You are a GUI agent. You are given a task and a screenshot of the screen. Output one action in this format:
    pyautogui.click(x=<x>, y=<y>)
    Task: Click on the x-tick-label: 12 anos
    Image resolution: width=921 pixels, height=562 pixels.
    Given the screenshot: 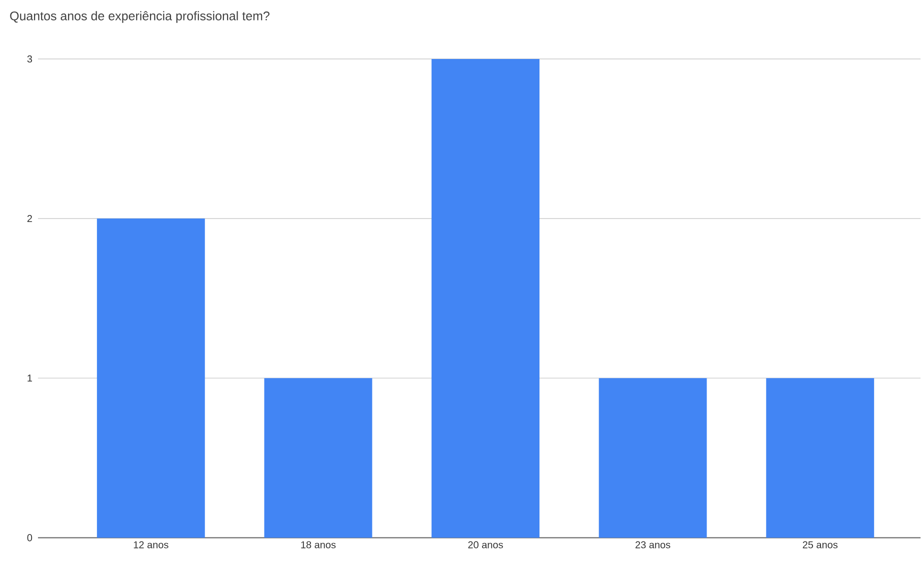 What is the action you would take?
    pyautogui.click(x=151, y=544)
    